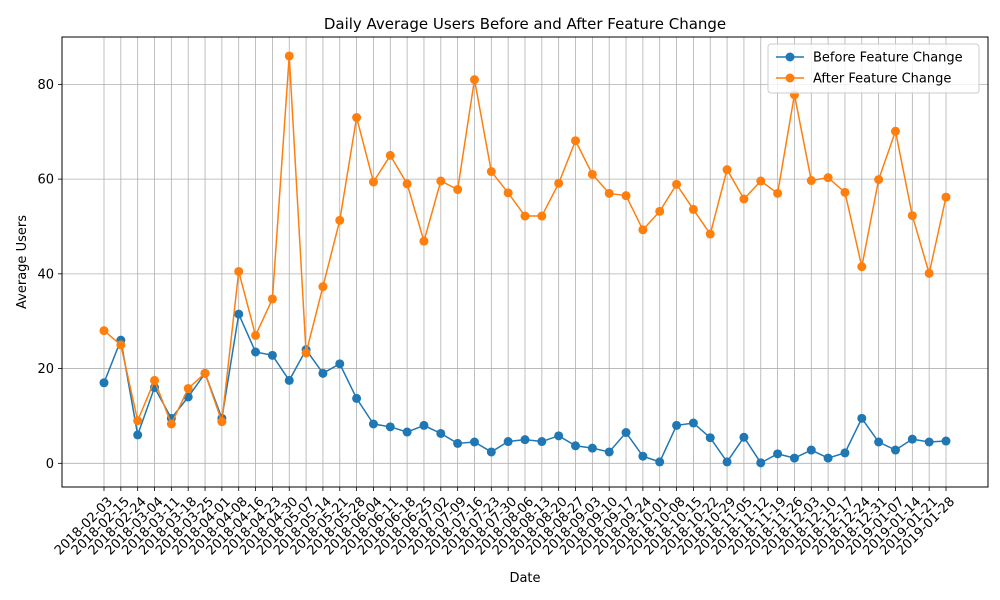 This screenshot has height=600, width=1000. I want to click on legend-box, so click(873, 68).